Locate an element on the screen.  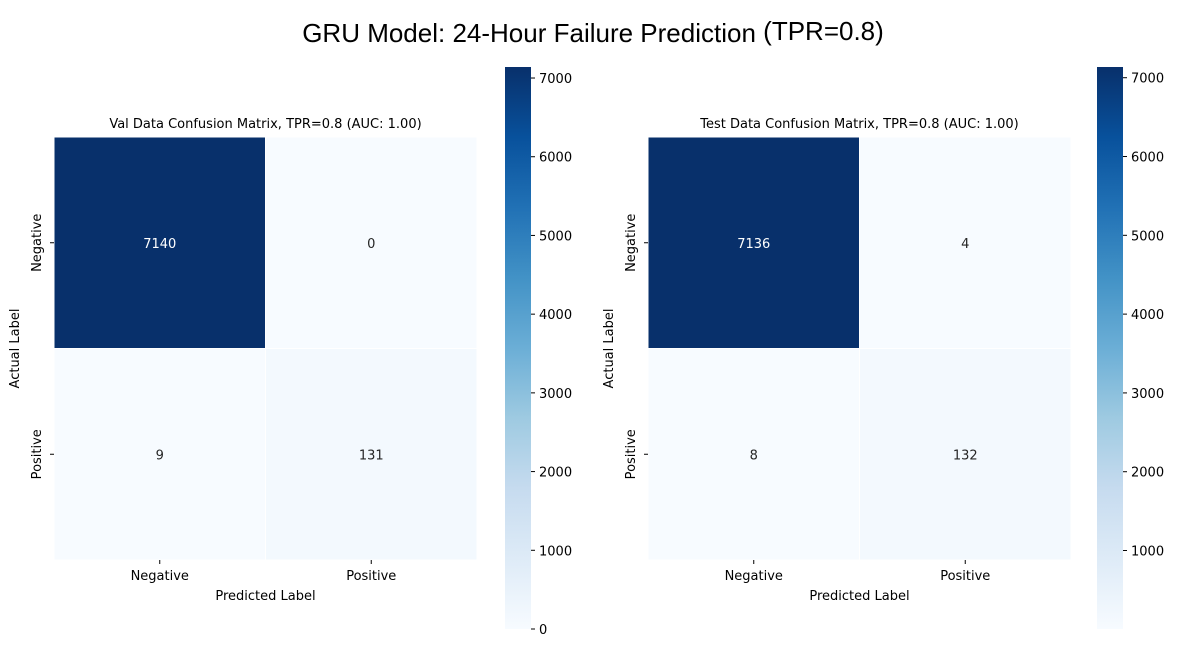
cell-value-label: 0 is located at coordinates (371, 244).